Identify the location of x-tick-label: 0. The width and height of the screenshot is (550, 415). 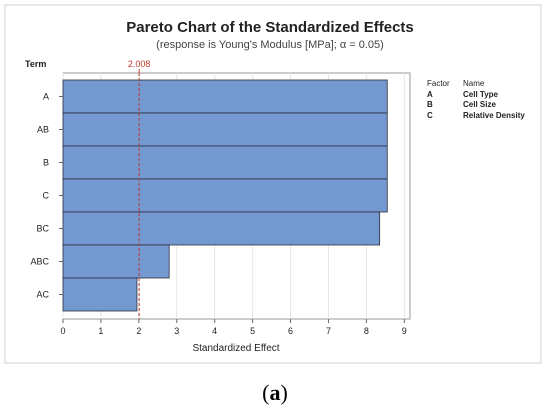
(62, 331).